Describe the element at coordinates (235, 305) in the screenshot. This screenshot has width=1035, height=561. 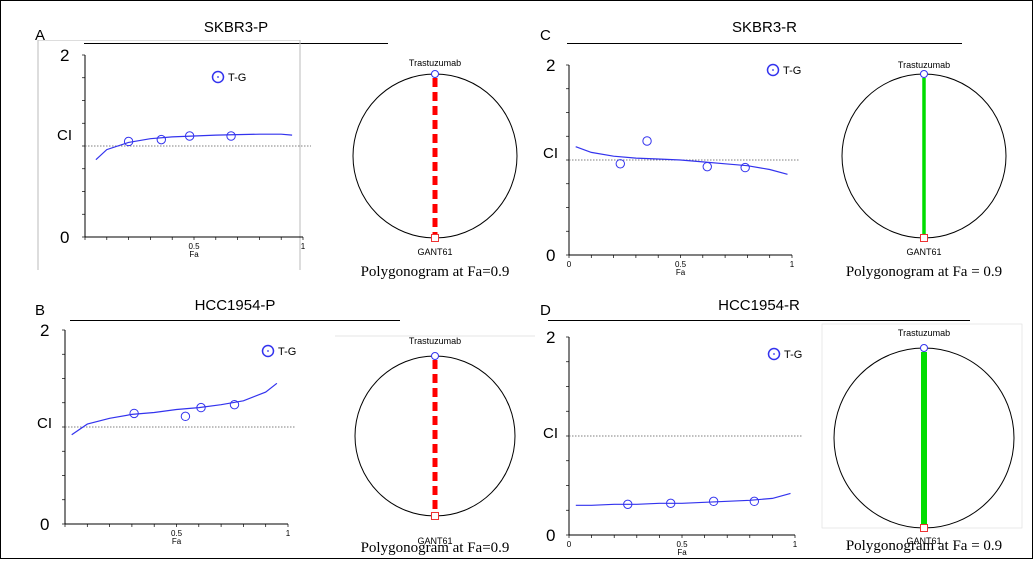
I see `panel-title: HCC1954-P` at that location.